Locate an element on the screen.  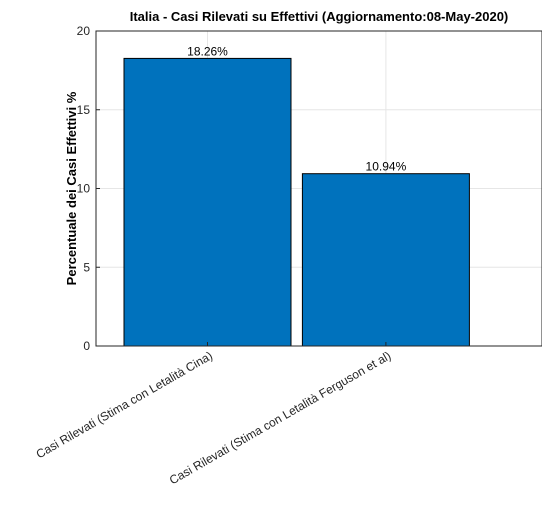
y-tick-label: 15 is located at coordinates (84, 110).